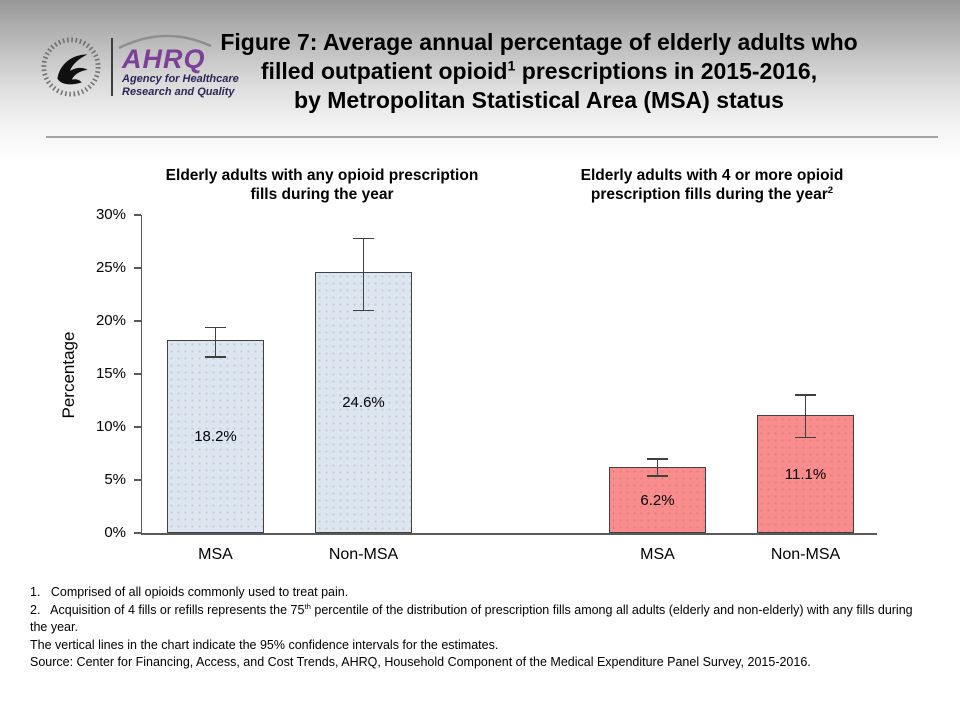  I want to click on y-tick-label: 20%, so click(110, 320).